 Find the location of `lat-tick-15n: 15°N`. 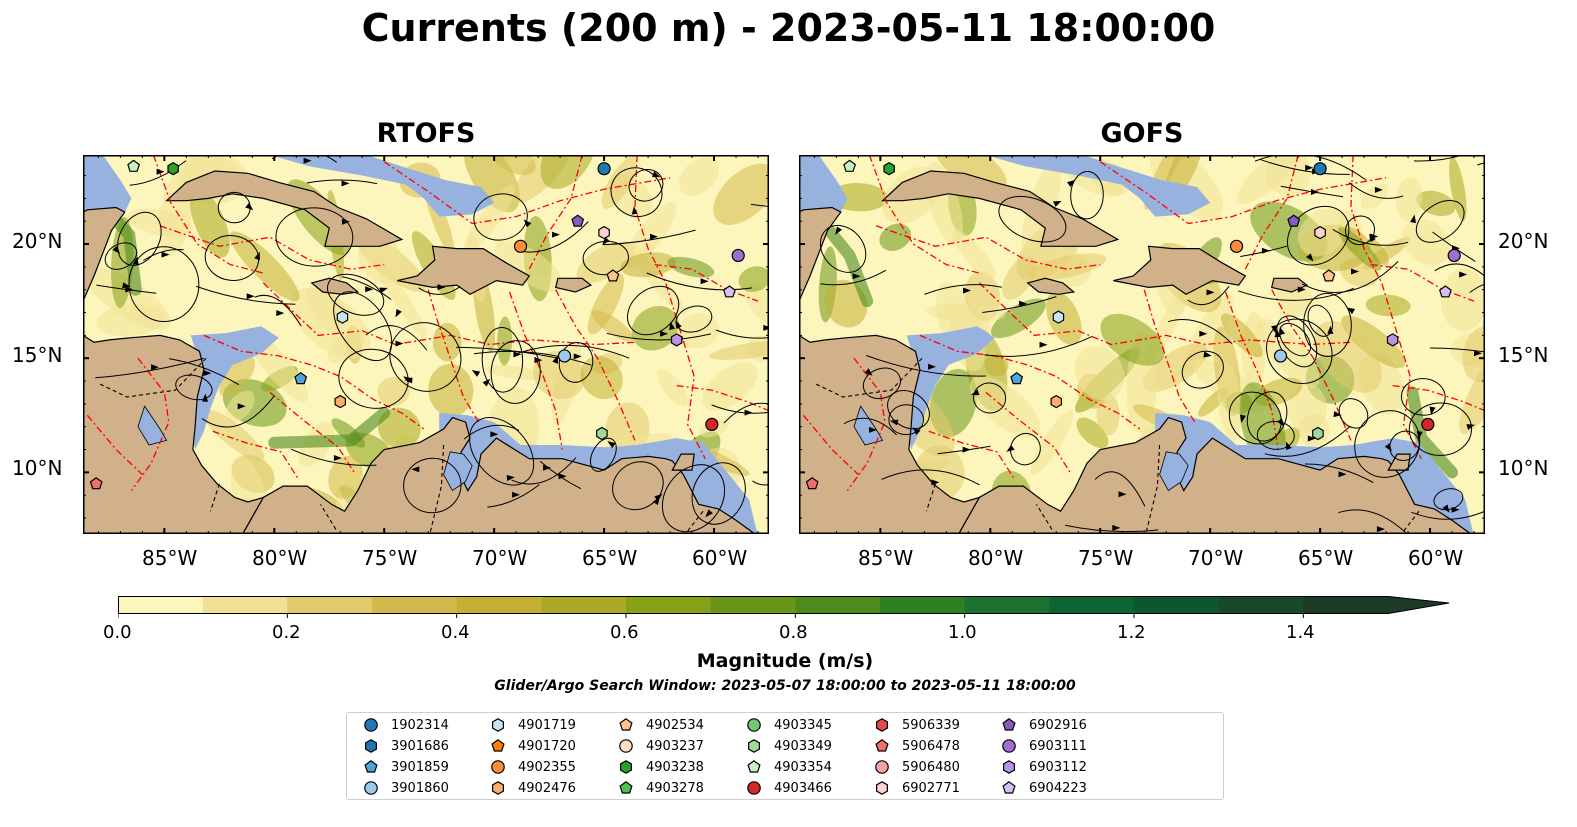

lat-tick-15n: 15°N is located at coordinates (1523, 355).